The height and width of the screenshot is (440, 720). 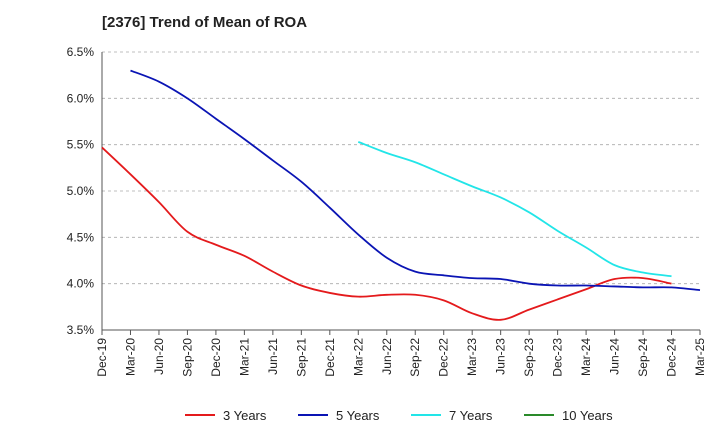 I want to click on x-tick-label: Sep-20, so click(x=187, y=357).